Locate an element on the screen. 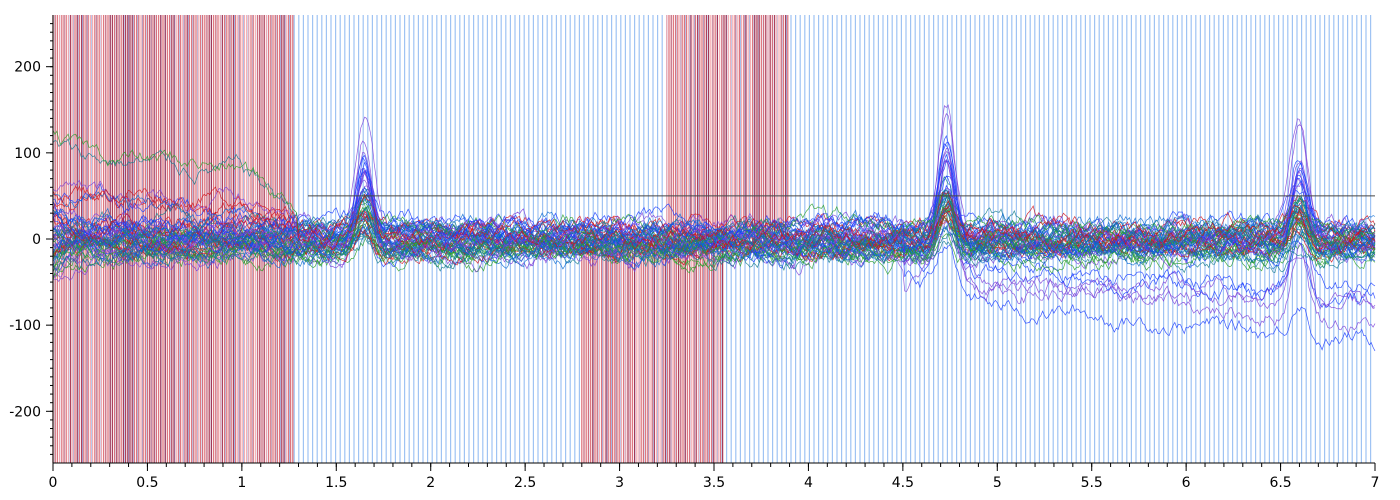  y-tick-label: 100 is located at coordinates (27, 154).